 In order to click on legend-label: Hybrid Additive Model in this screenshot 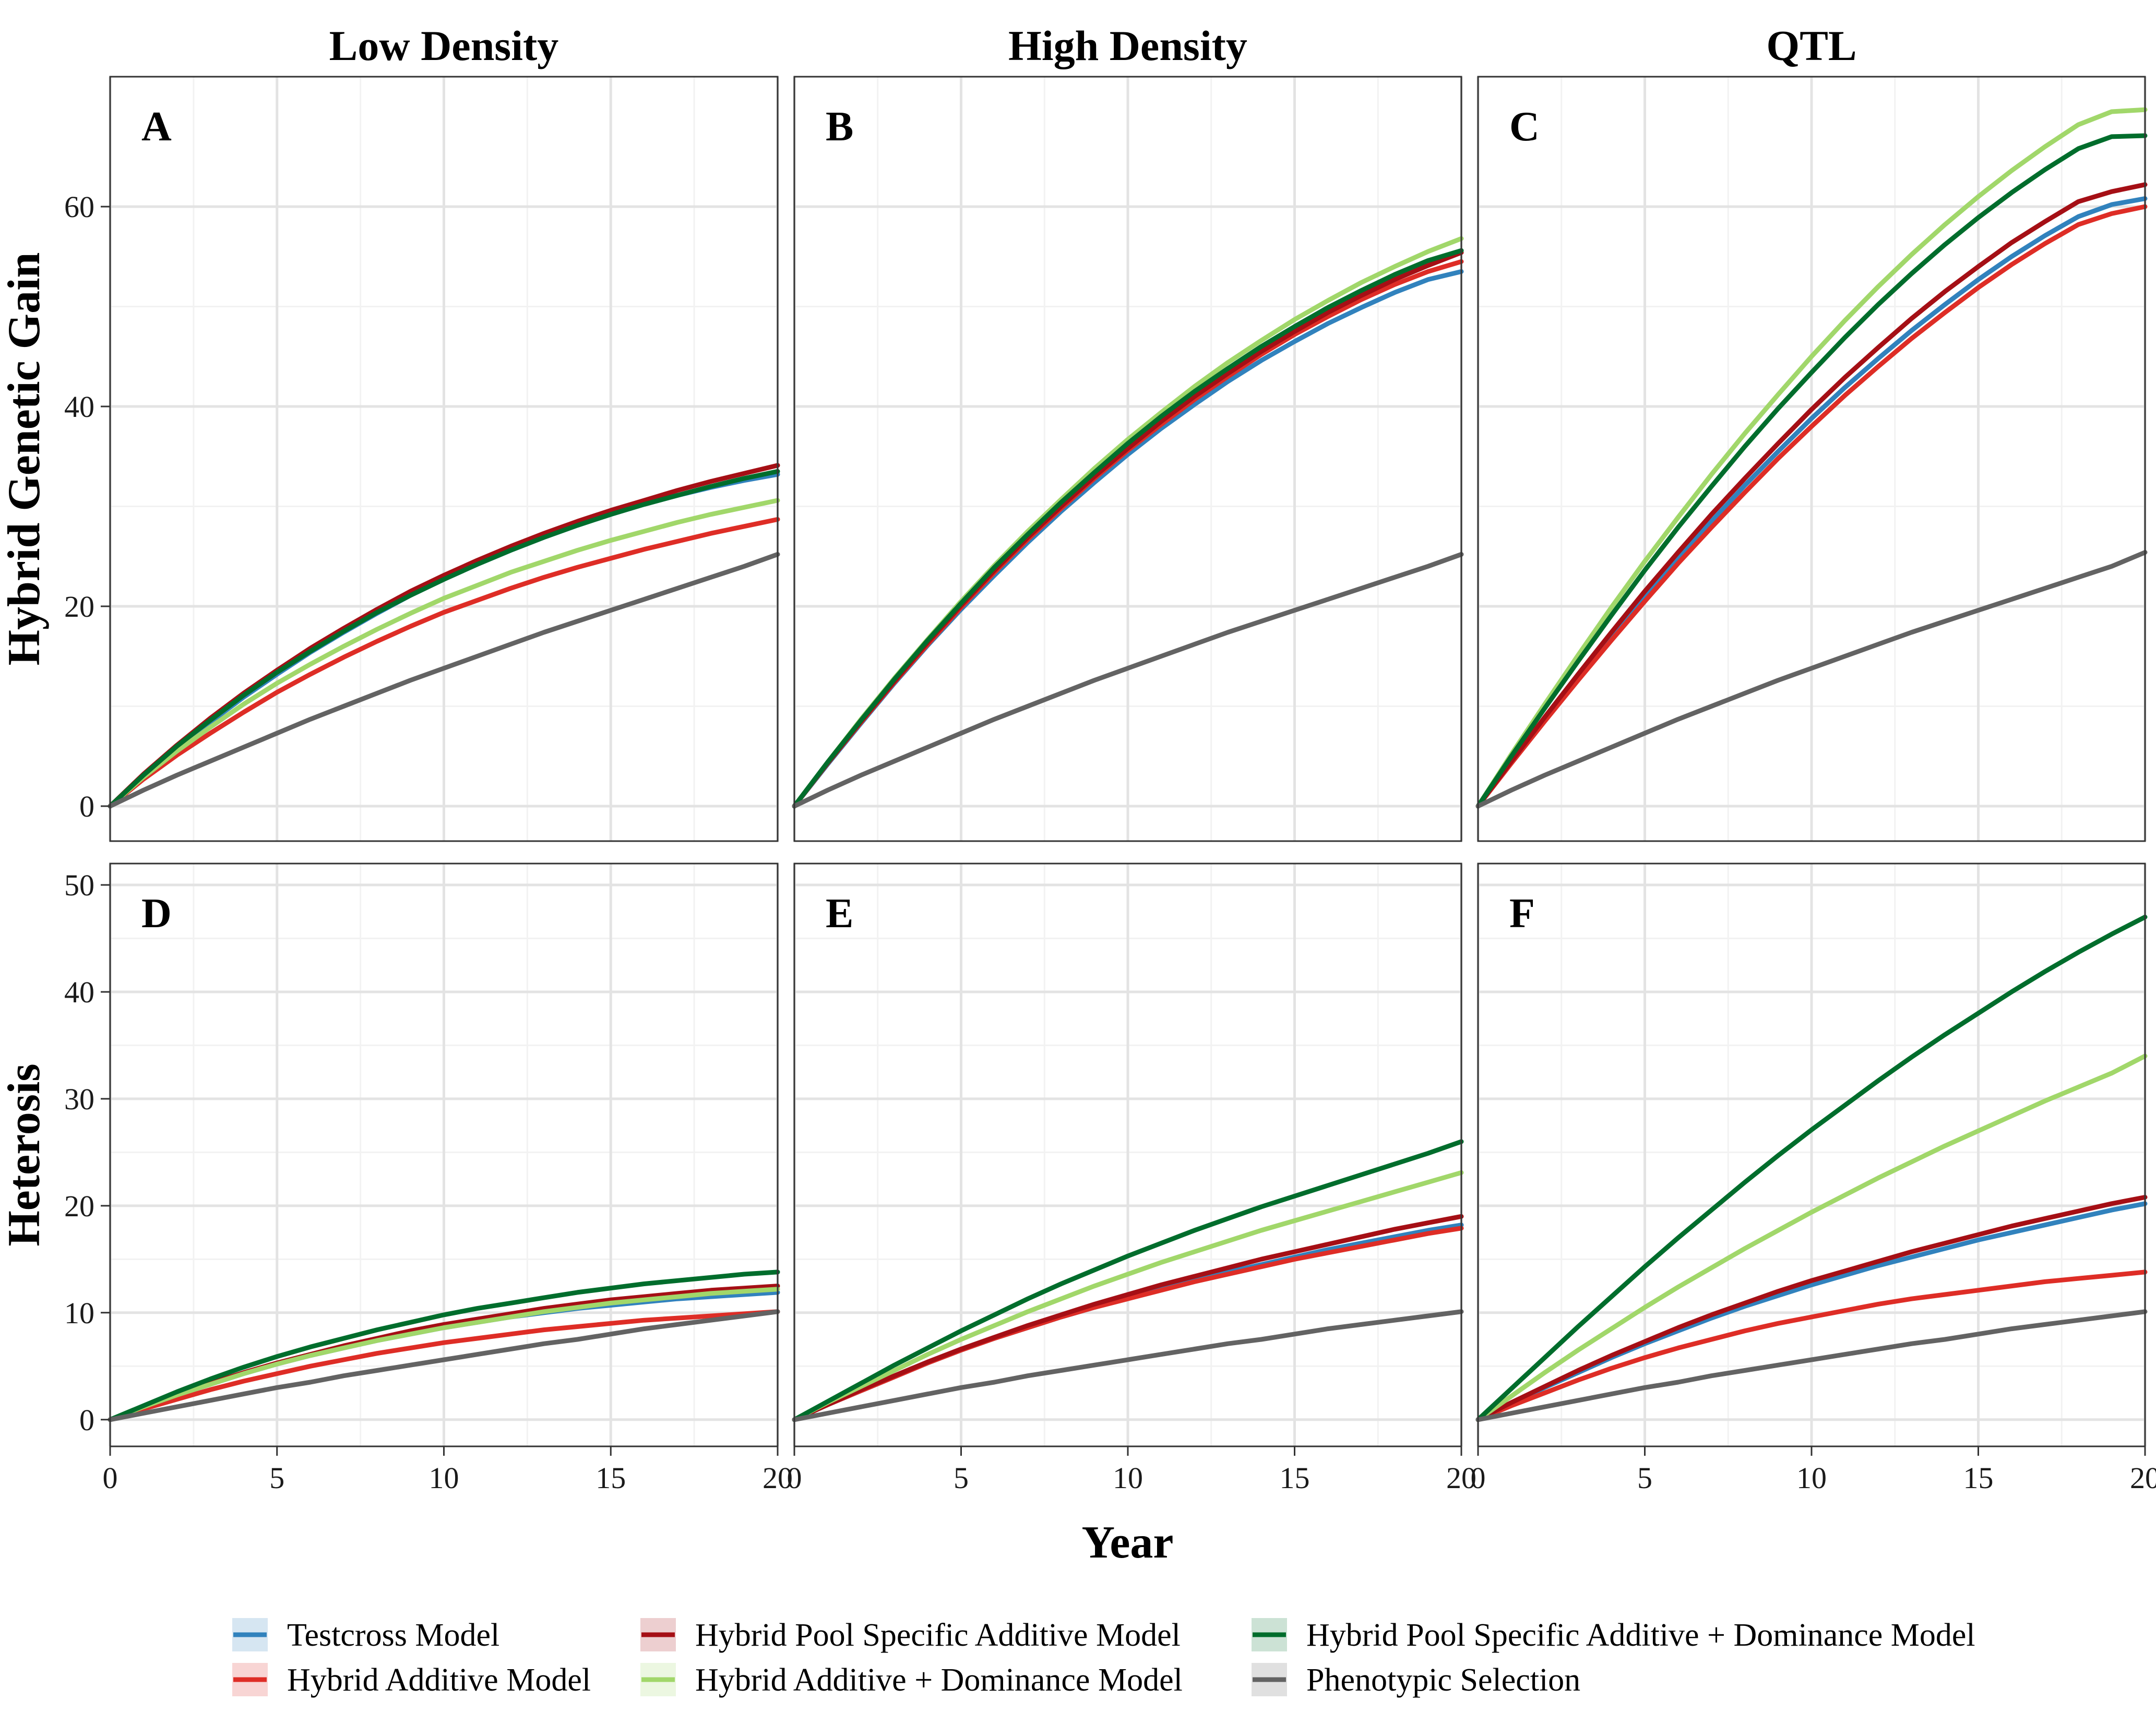, I will do `click(439, 1680)`.